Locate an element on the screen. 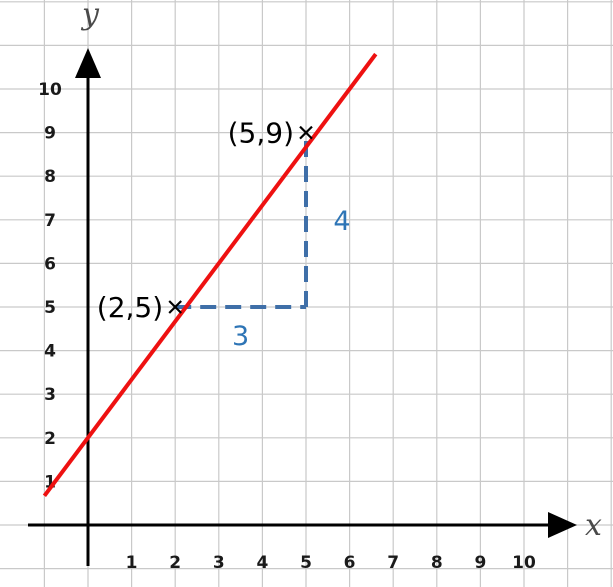 The width and height of the screenshot is (613, 587). y-tick-label: 7 is located at coordinates (50, 221).